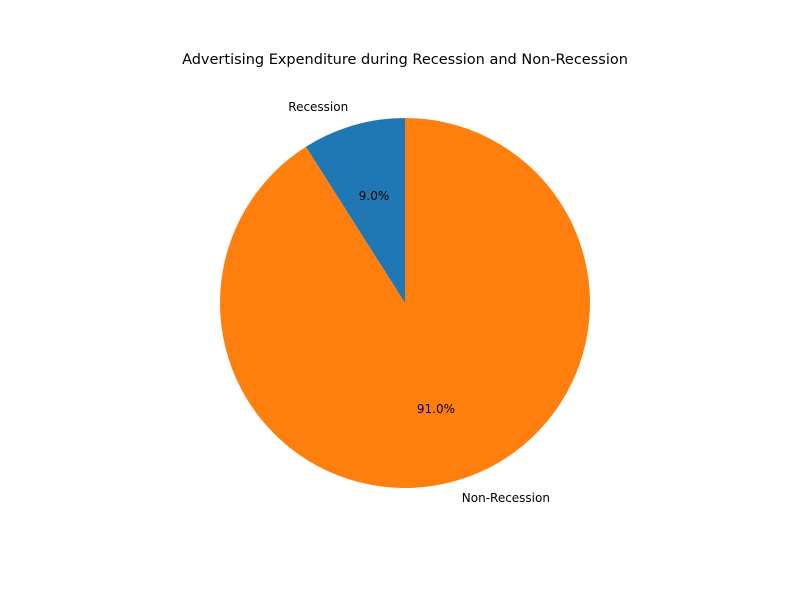 The width and height of the screenshot is (800, 600). What do you see at coordinates (355, 210) in the screenshot?
I see `pie-slice-recession` at bounding box center [355, 210].